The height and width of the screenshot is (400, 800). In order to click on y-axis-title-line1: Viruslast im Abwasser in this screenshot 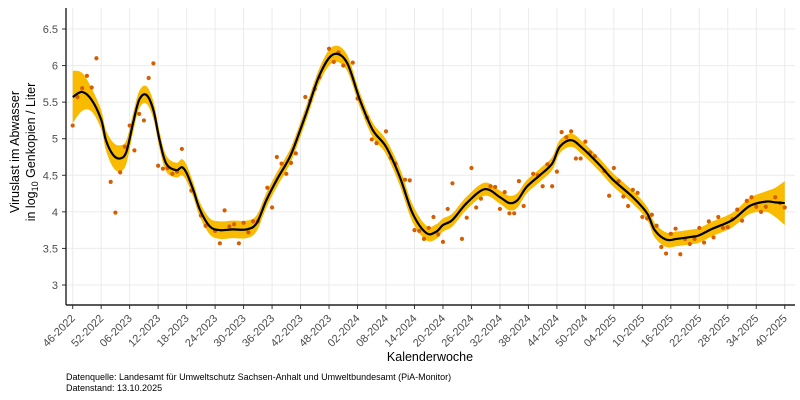, I will do `click(15, 152)`.